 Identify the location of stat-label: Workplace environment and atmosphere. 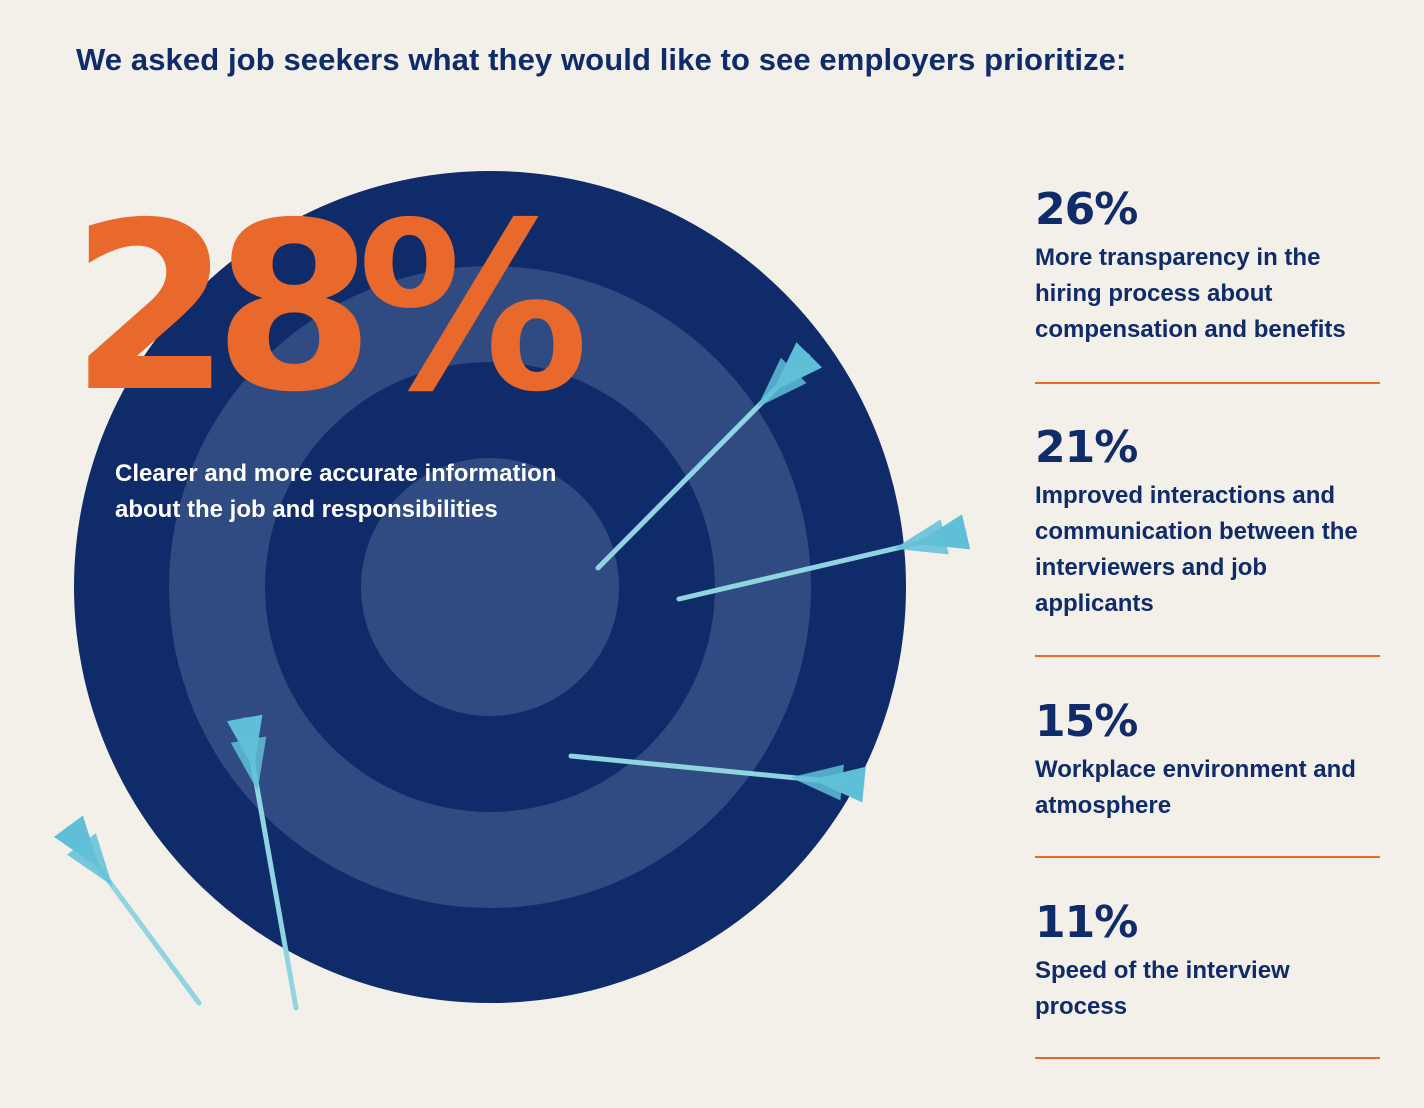
(1195, 787).